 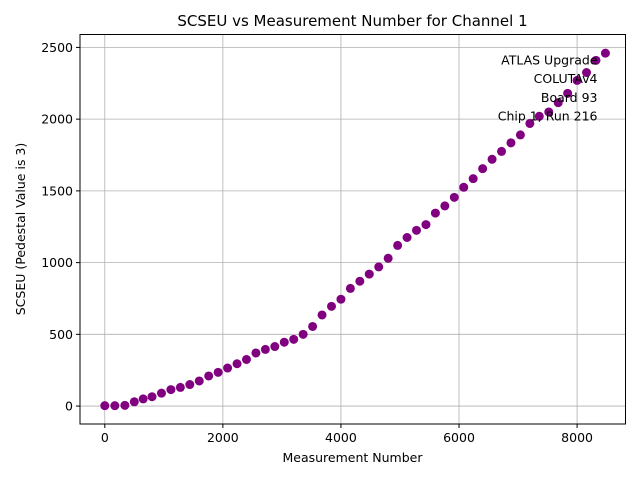 What do you see at coordinates (352, 457) in the screenshot?
I see `x-axis-label: Measurement Number` at bounding box center [352, 457].